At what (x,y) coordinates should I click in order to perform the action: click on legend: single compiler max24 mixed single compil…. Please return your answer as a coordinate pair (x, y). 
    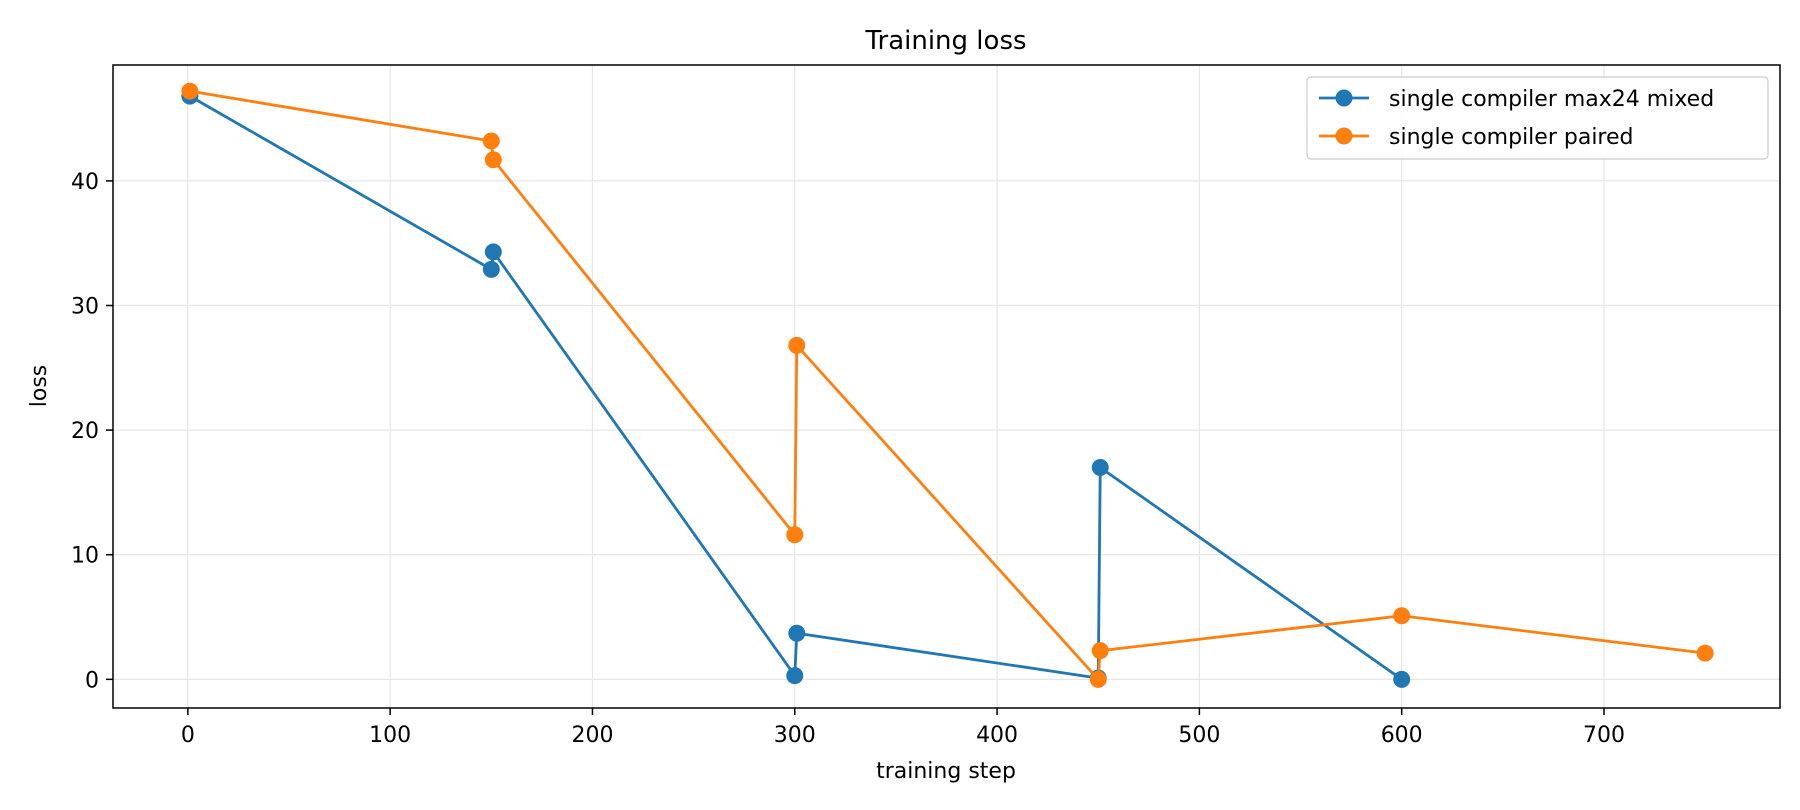
    Looking at the image, I should click on (1537, 118).